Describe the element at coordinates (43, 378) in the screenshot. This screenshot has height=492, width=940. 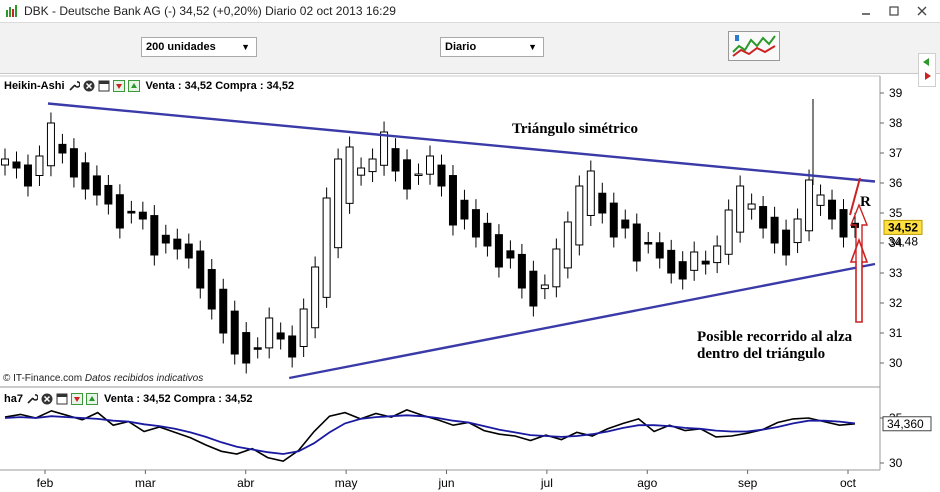
I see `credit-source: © IT-Finance.com` at that location.